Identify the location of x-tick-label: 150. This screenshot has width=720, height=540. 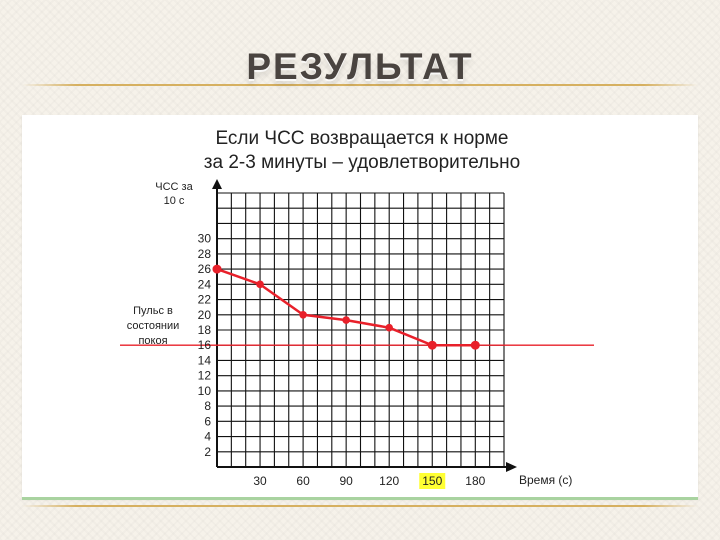
(432, 481).